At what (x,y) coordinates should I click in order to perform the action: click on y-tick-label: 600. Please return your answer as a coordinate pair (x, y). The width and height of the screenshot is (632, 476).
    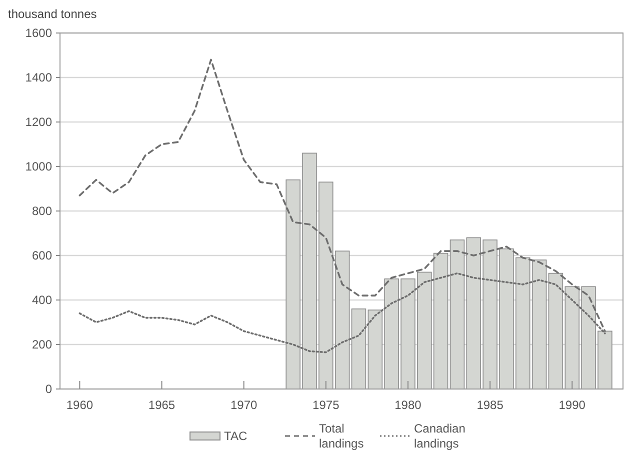
    Looking at the image, I should click on (42, 255).